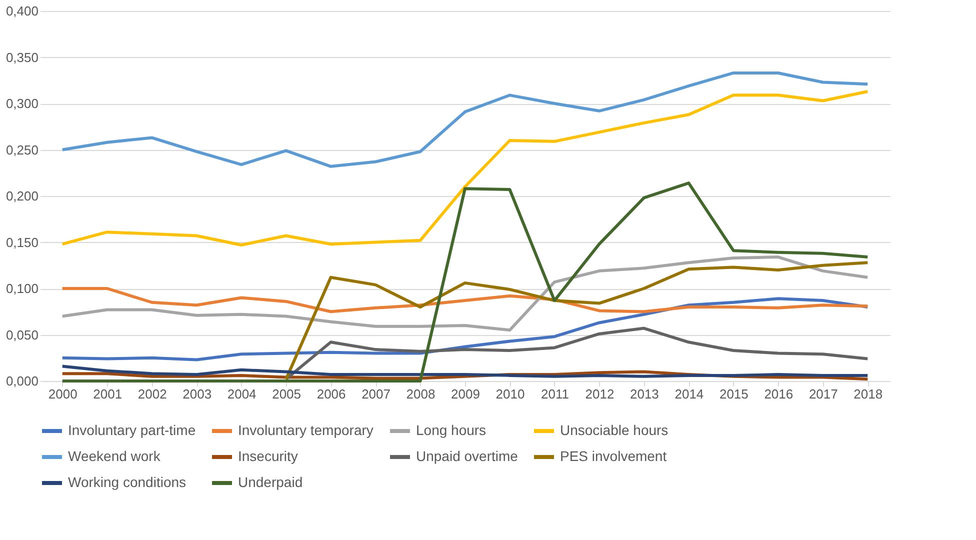  Describe the element at coordinates (22, 334) in the screenshot. I see `y-tick-label: 0,050` at that location.